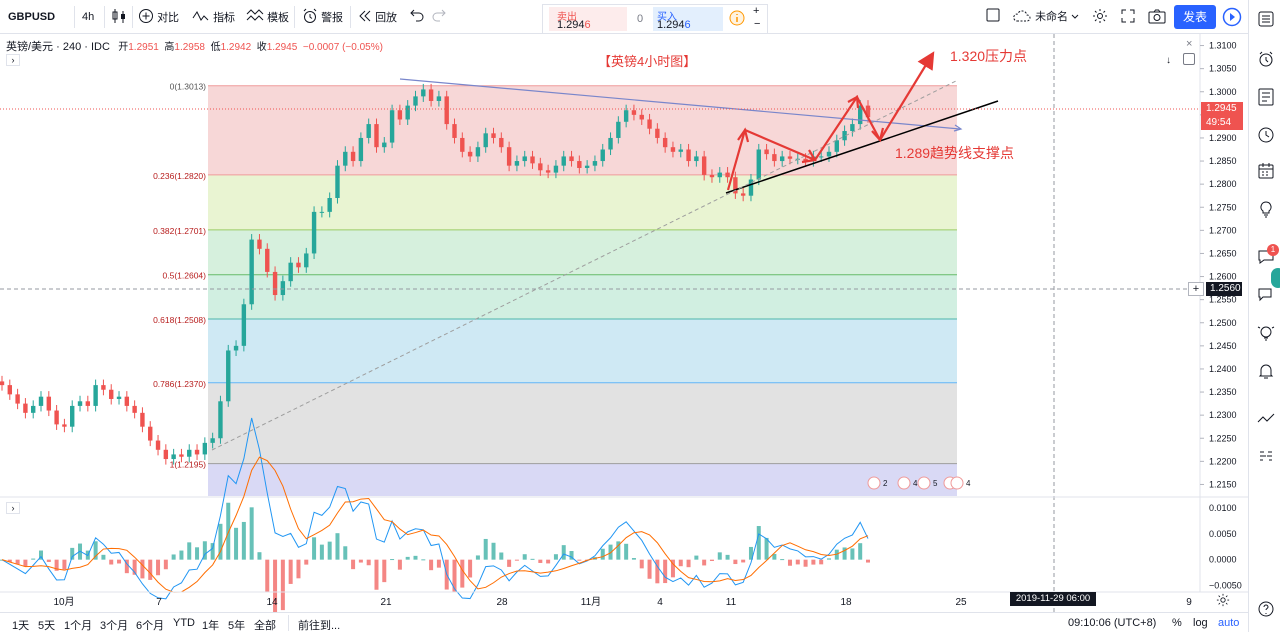 The image size is (1280, 633). I want to click on layout-name-button: 未命名, so click(1045, 17).